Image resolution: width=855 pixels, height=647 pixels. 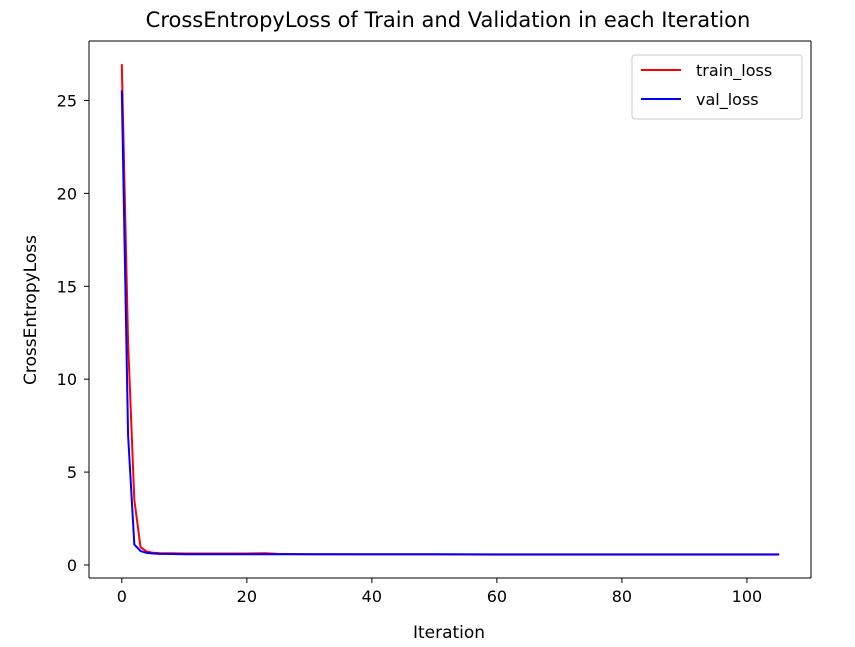 What do you see at coordinates (497, 596) in the screenshot?
I see `x-tick-label: 60` at bounding box center [497, 596].